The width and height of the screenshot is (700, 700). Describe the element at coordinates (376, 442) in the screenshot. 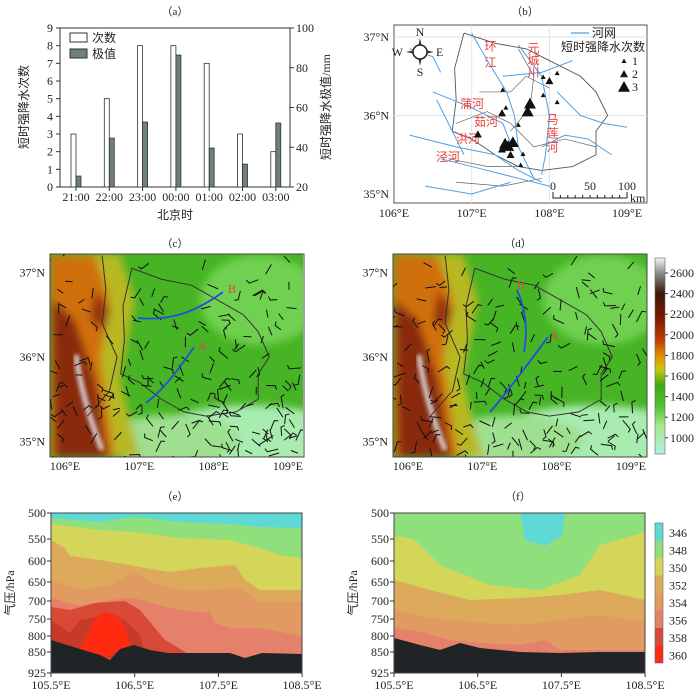

I see `lat-label: 35°N` at that location.